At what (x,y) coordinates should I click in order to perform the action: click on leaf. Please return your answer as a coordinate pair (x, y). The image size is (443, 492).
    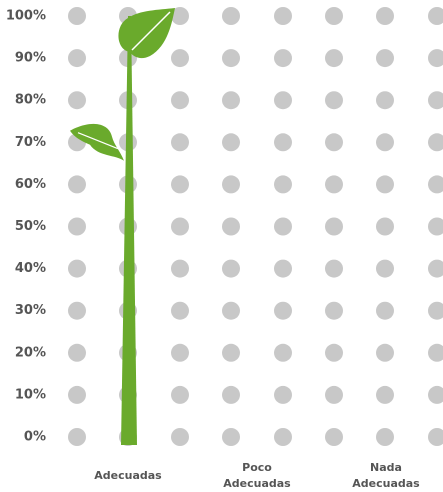
    Looking at the image, I should click on (97, 142).